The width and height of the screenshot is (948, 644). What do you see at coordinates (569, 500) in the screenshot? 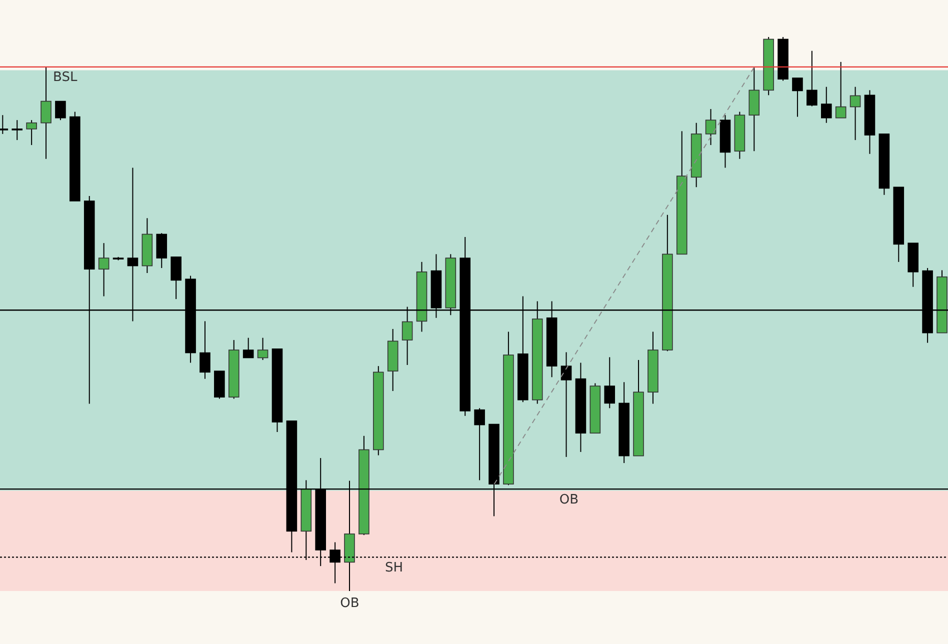
I see `ref-line-label: OB` at bounding box center [569, 500].